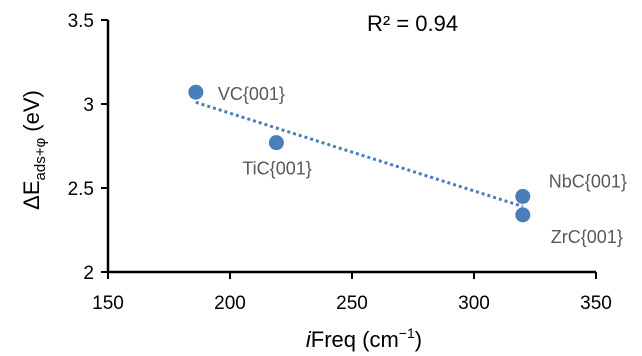 The height and width of the screenshot is (356, 642). I want to click on y-tick-label: 3, so click(88, 105).